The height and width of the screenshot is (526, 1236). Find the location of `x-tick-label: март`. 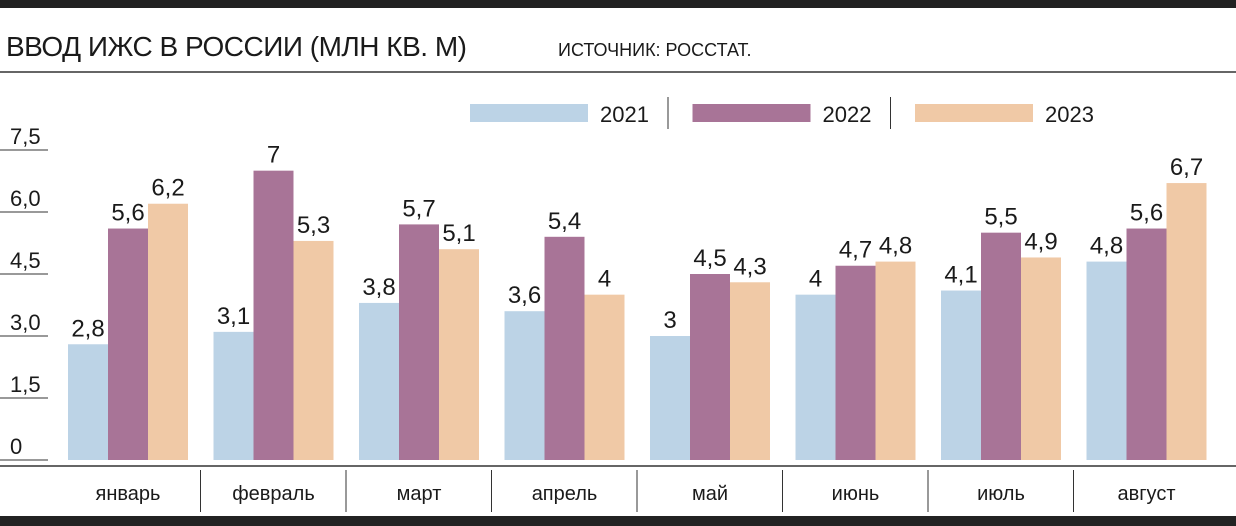

x-tick-label: март is located at coordinates (419, 494).